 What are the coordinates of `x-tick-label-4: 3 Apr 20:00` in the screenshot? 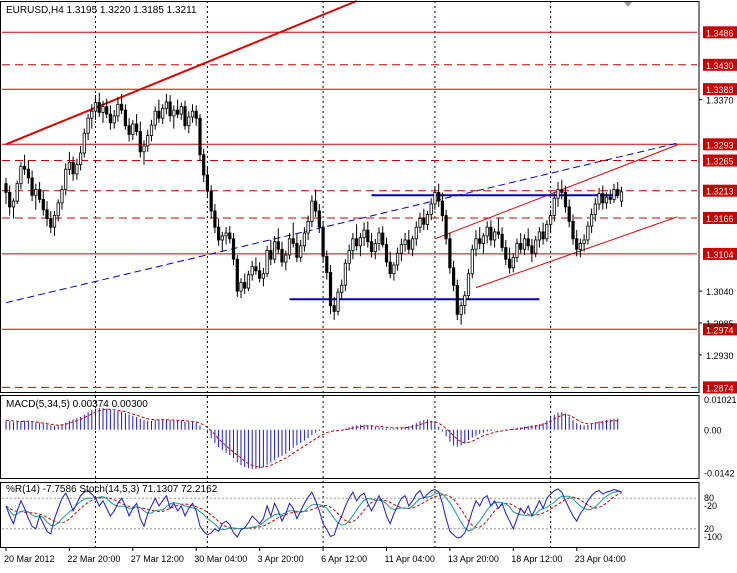 It's located at (281, 559).